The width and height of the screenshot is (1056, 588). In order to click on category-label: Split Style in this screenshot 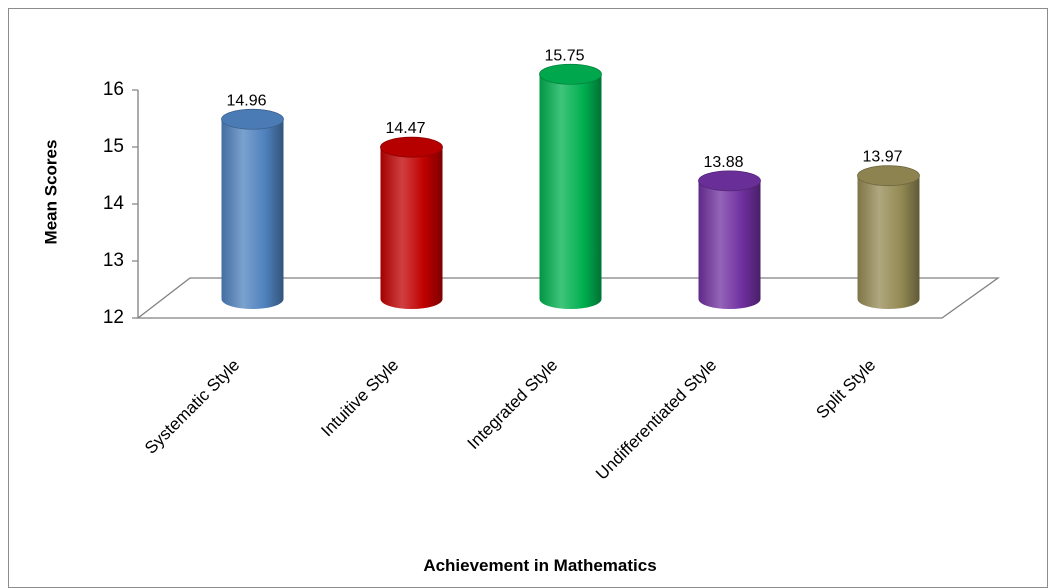, I will do `click(845, 388)`.